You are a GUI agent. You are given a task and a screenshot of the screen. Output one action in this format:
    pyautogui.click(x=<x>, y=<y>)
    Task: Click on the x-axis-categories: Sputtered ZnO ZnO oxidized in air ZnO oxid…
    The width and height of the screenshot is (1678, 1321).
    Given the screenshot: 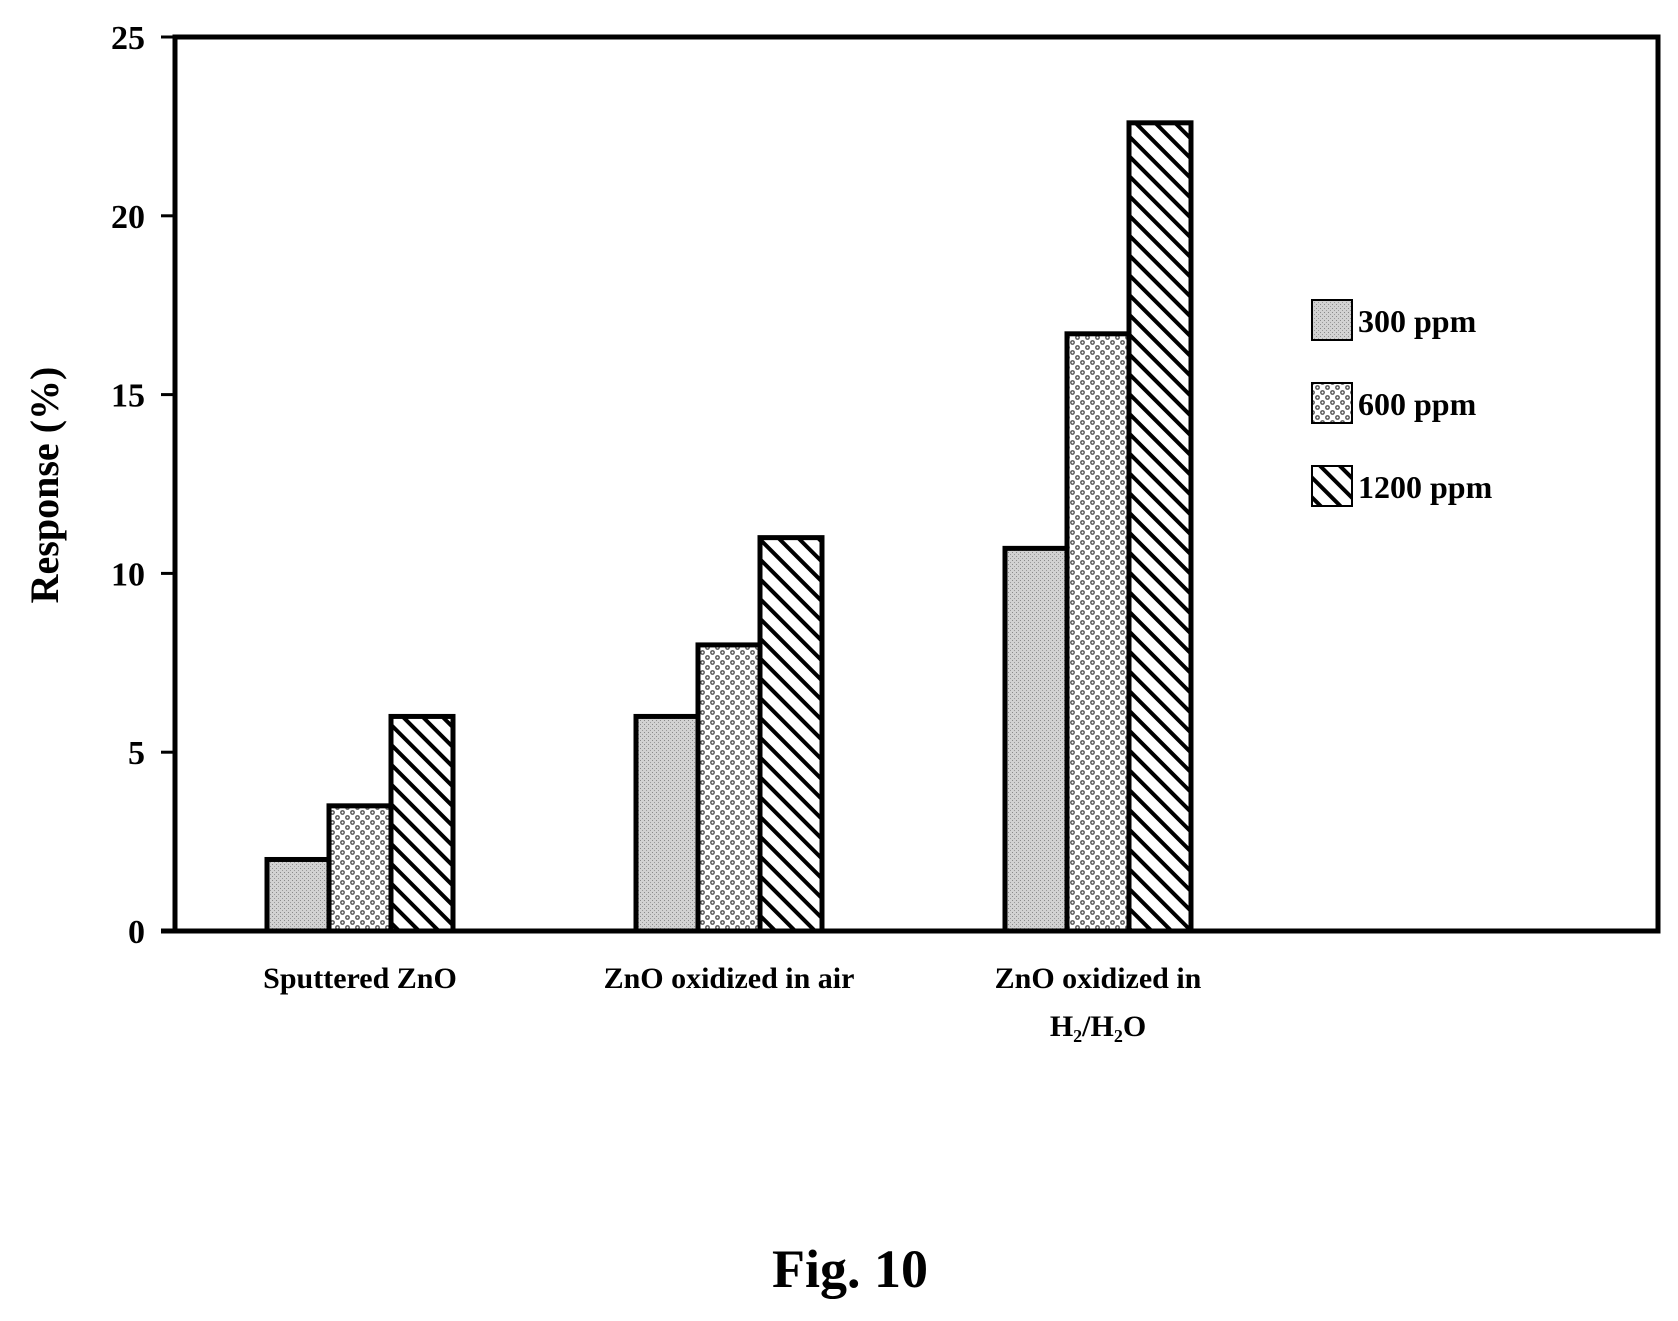 What is the action you would take?
    pyautogui.click(x=732, y=1002)
    